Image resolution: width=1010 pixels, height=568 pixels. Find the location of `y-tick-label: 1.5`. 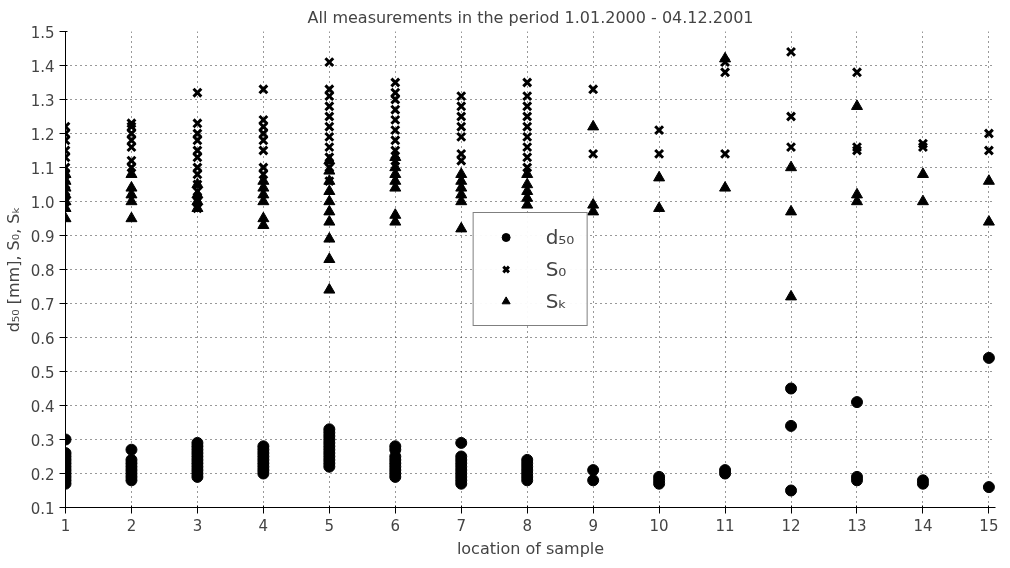

y-tick-label: 1.5 is located at coordinates (42, 32).